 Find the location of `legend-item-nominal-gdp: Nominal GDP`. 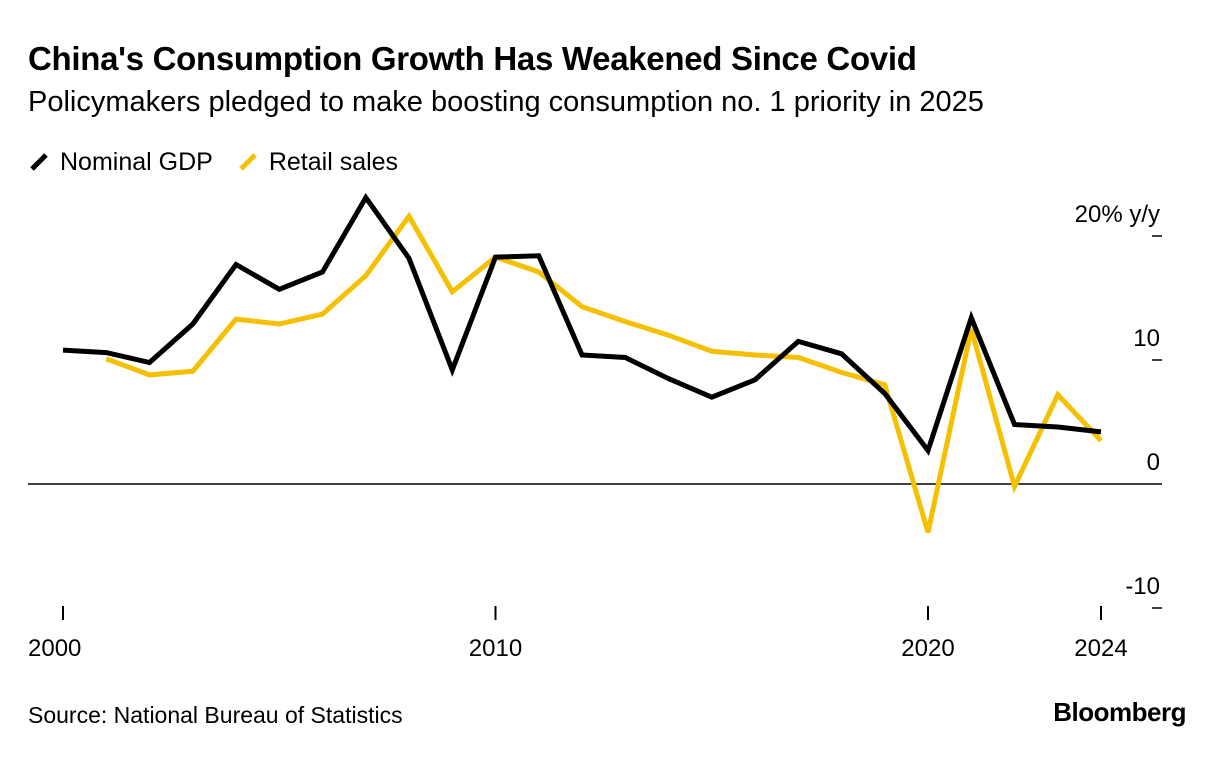

legend-item-nominal-gdp: Nominal GDP is located at coordinates (120, 162).